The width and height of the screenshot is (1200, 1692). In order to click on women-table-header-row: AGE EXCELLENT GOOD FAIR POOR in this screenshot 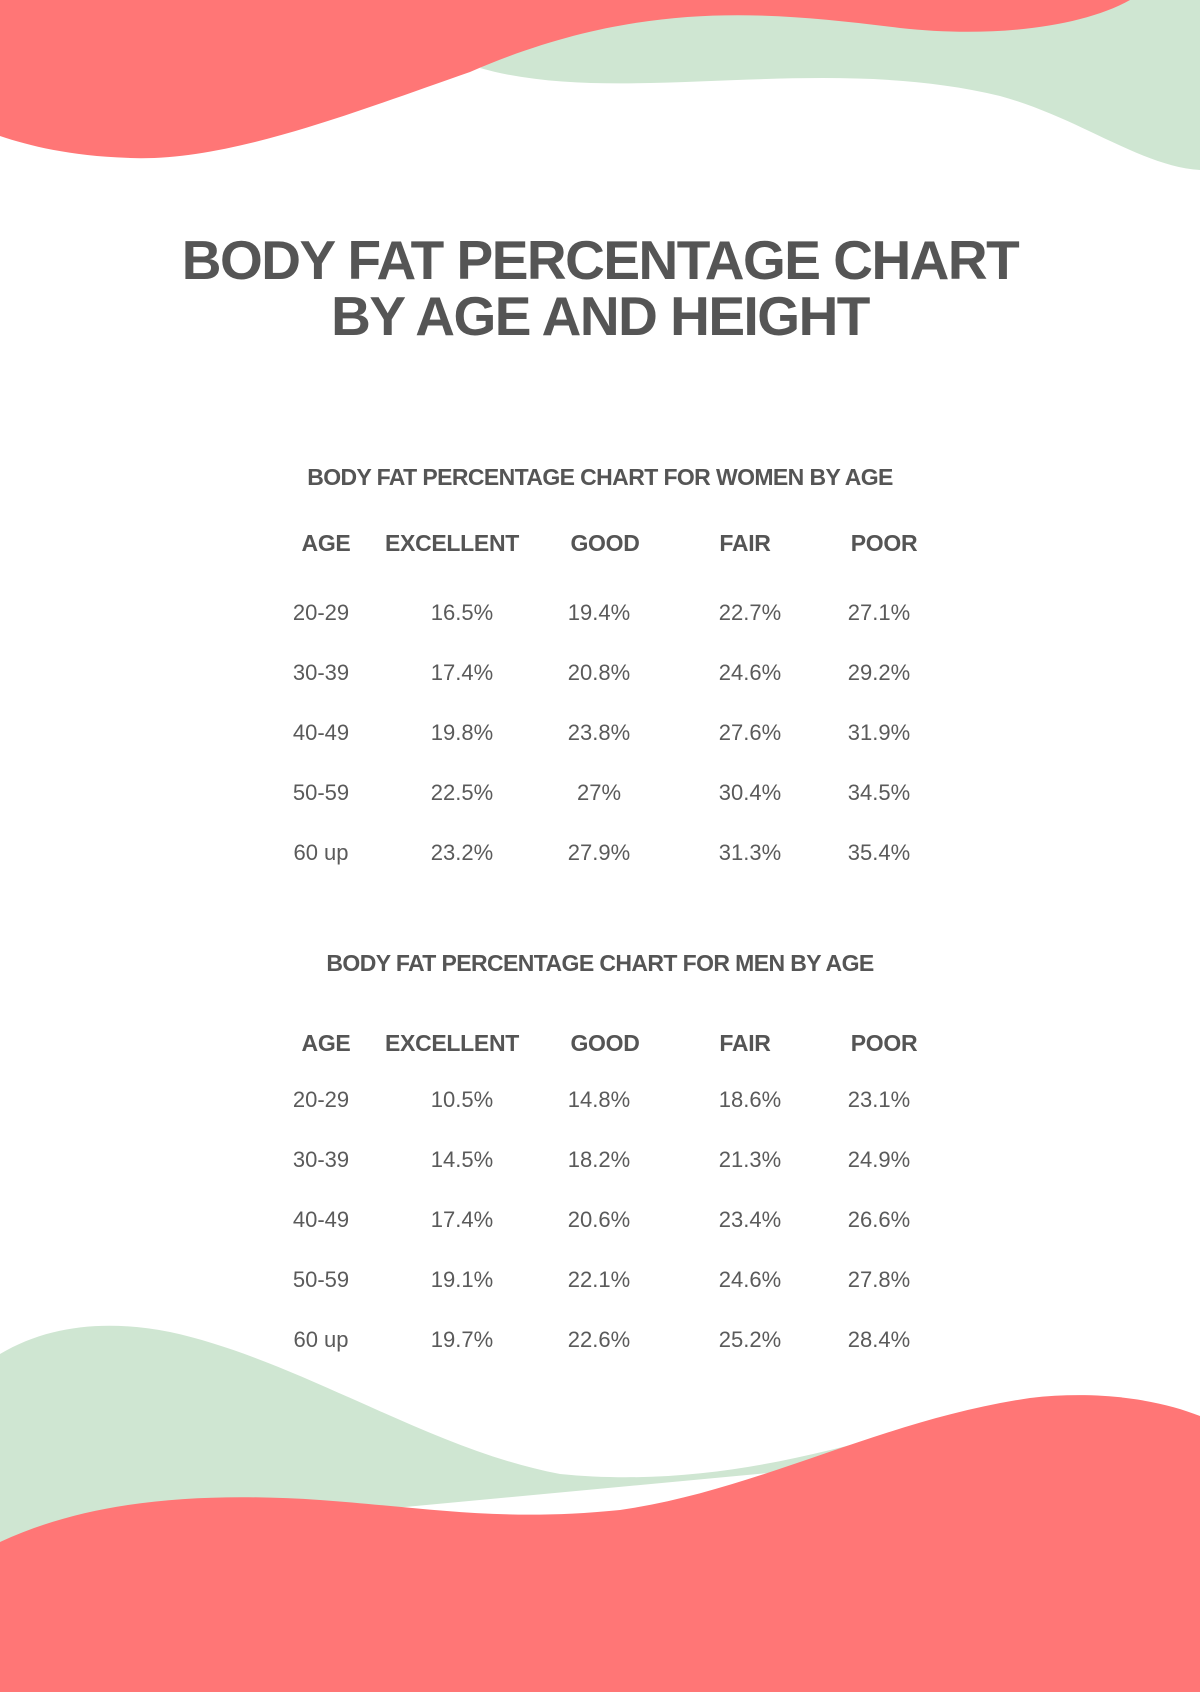, I will do `click(600, 547)`.